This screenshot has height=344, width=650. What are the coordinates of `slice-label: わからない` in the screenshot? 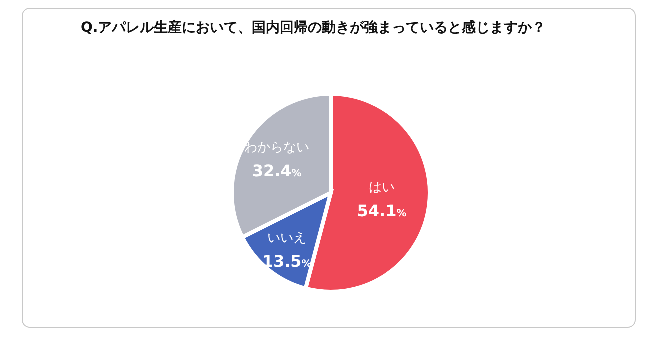 It's located at (277, 148).